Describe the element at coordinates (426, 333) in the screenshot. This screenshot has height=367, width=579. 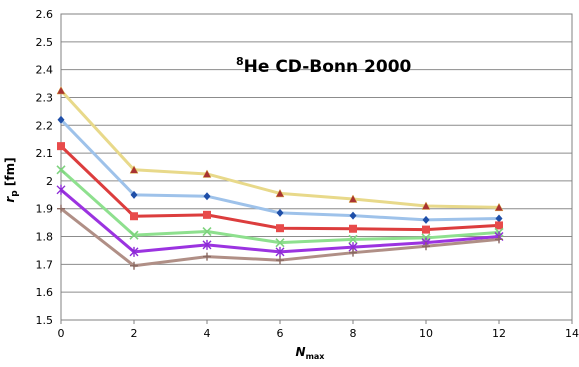
I see `x-tick-label: 10` at that location.